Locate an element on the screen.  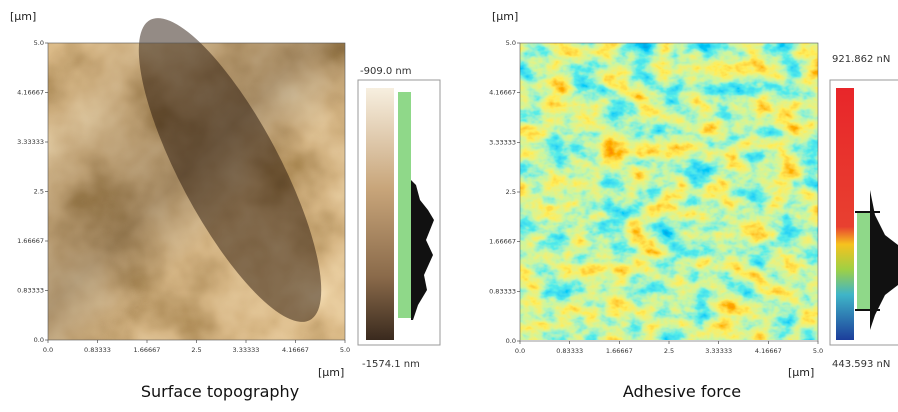
caption: Surface topography is located at coordinates (220, 391).